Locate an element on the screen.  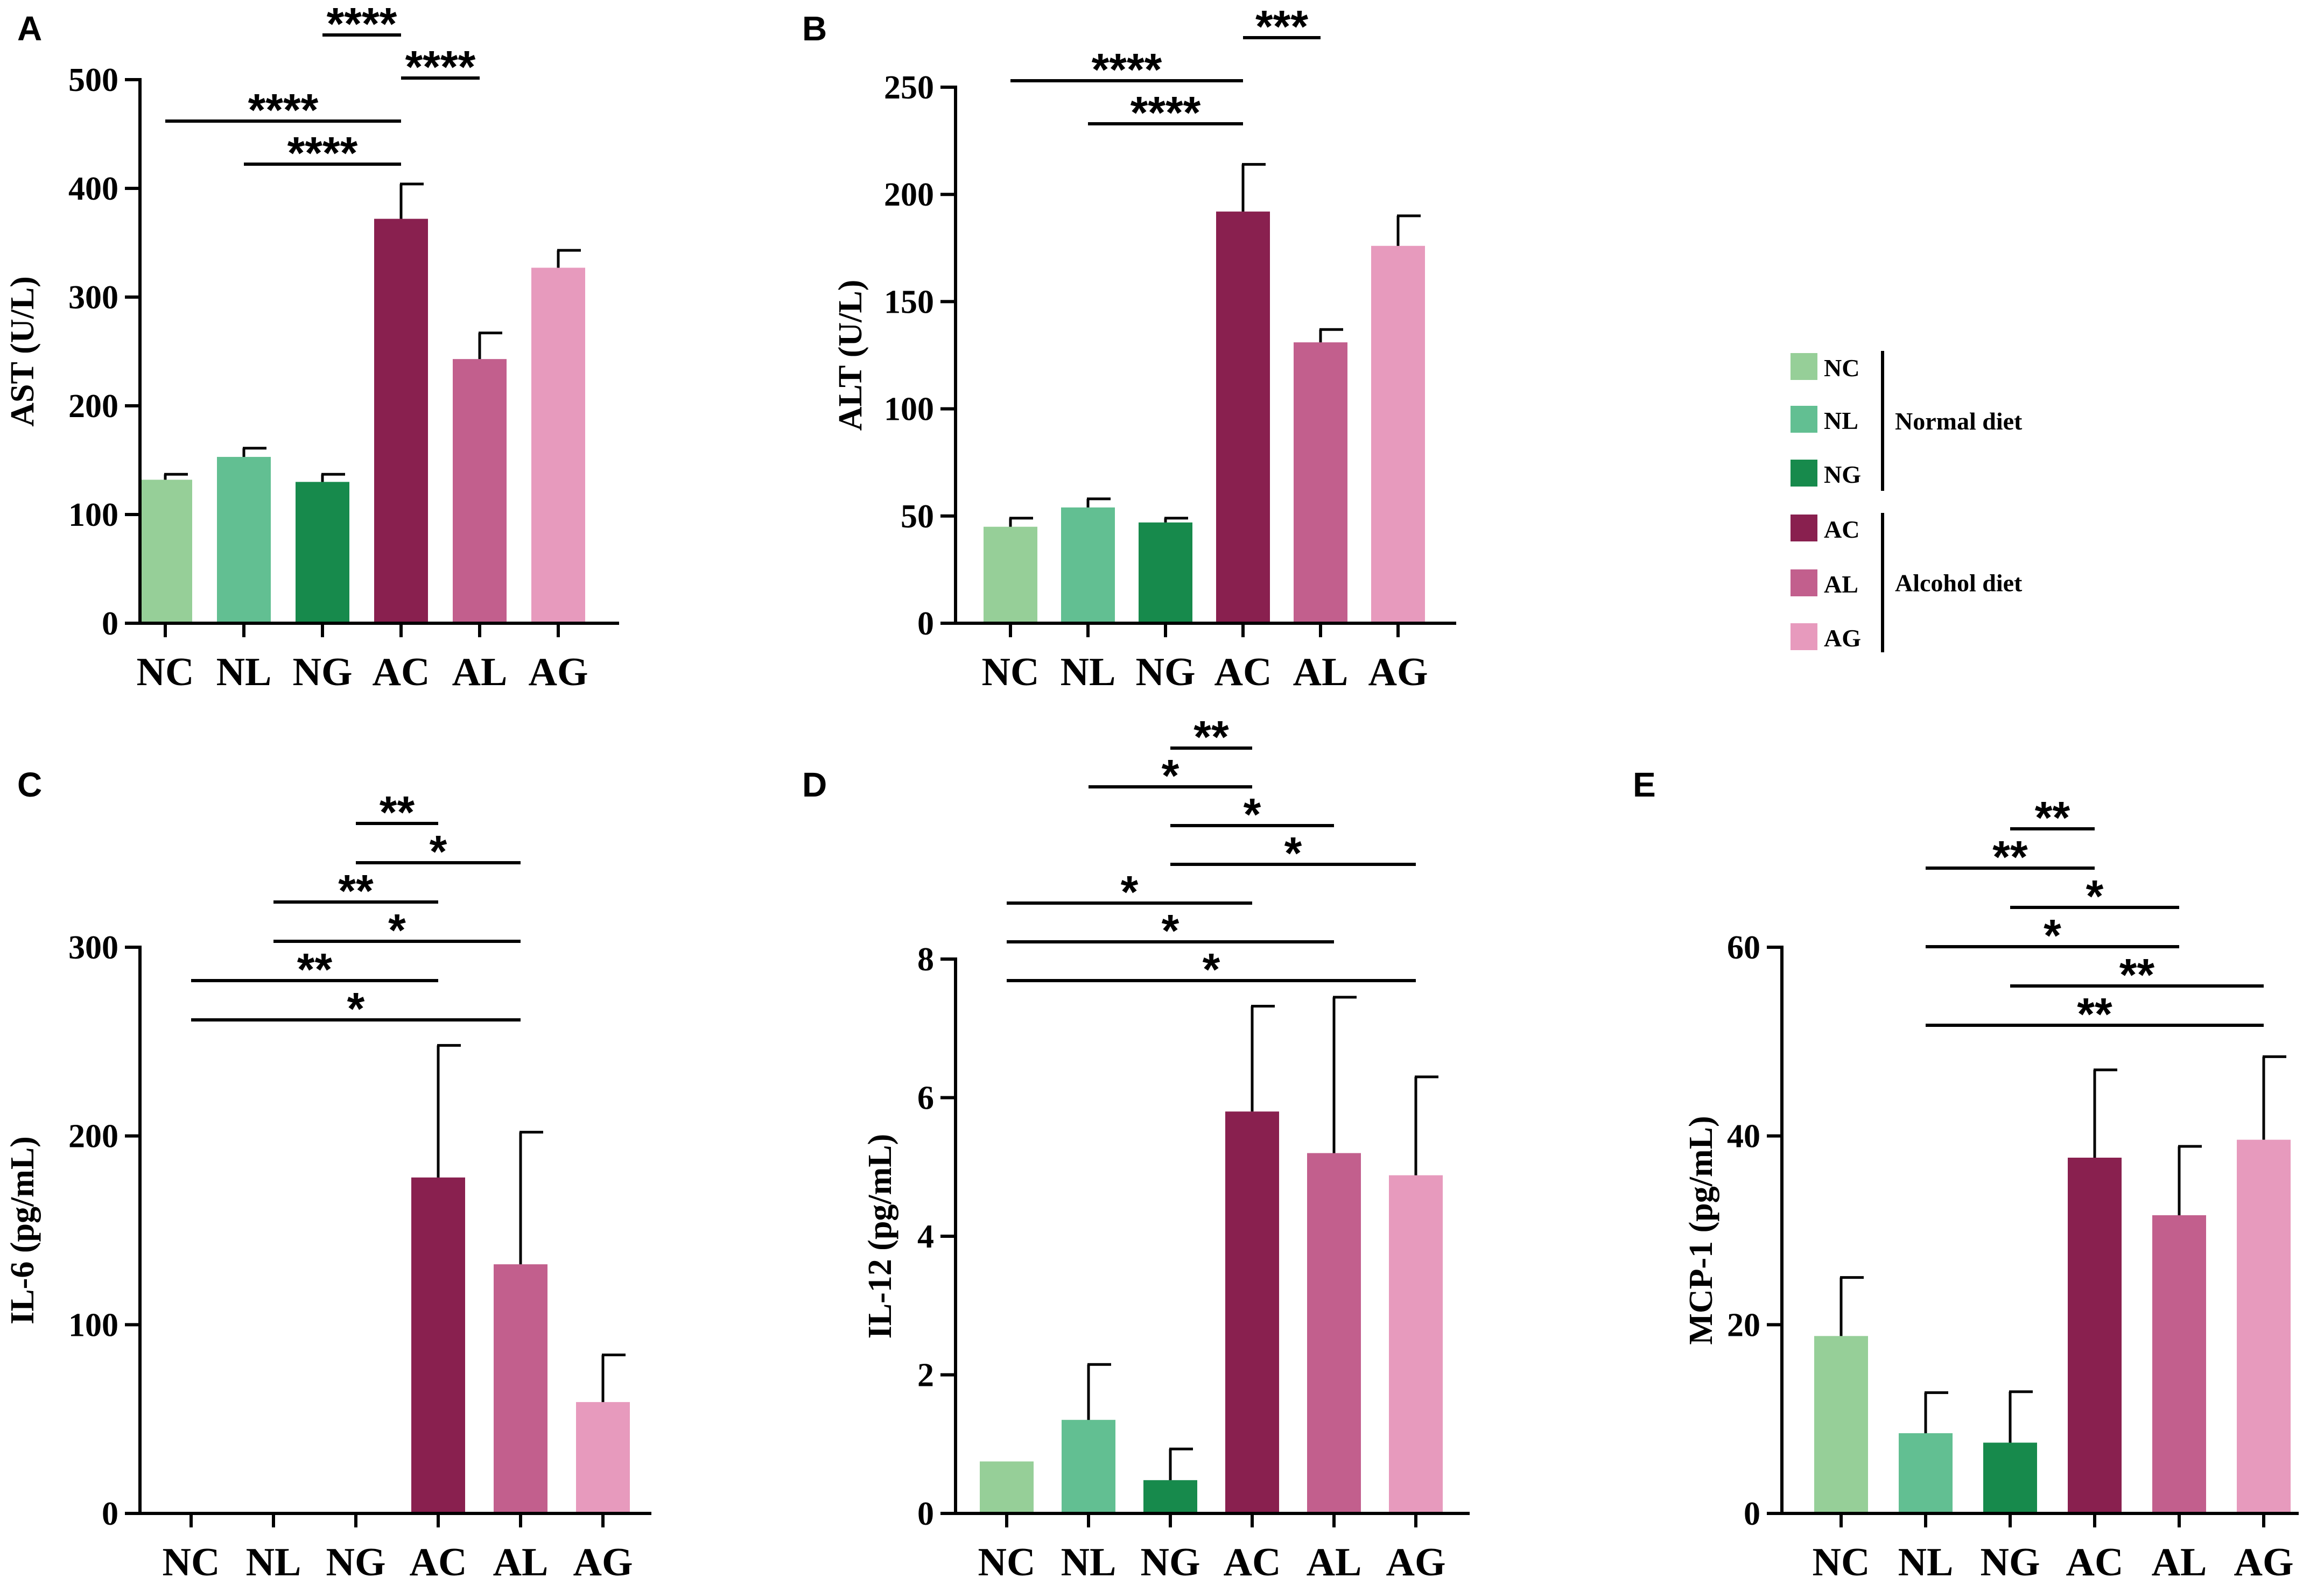
panel-letter: C is located at coordinates (29, 784).